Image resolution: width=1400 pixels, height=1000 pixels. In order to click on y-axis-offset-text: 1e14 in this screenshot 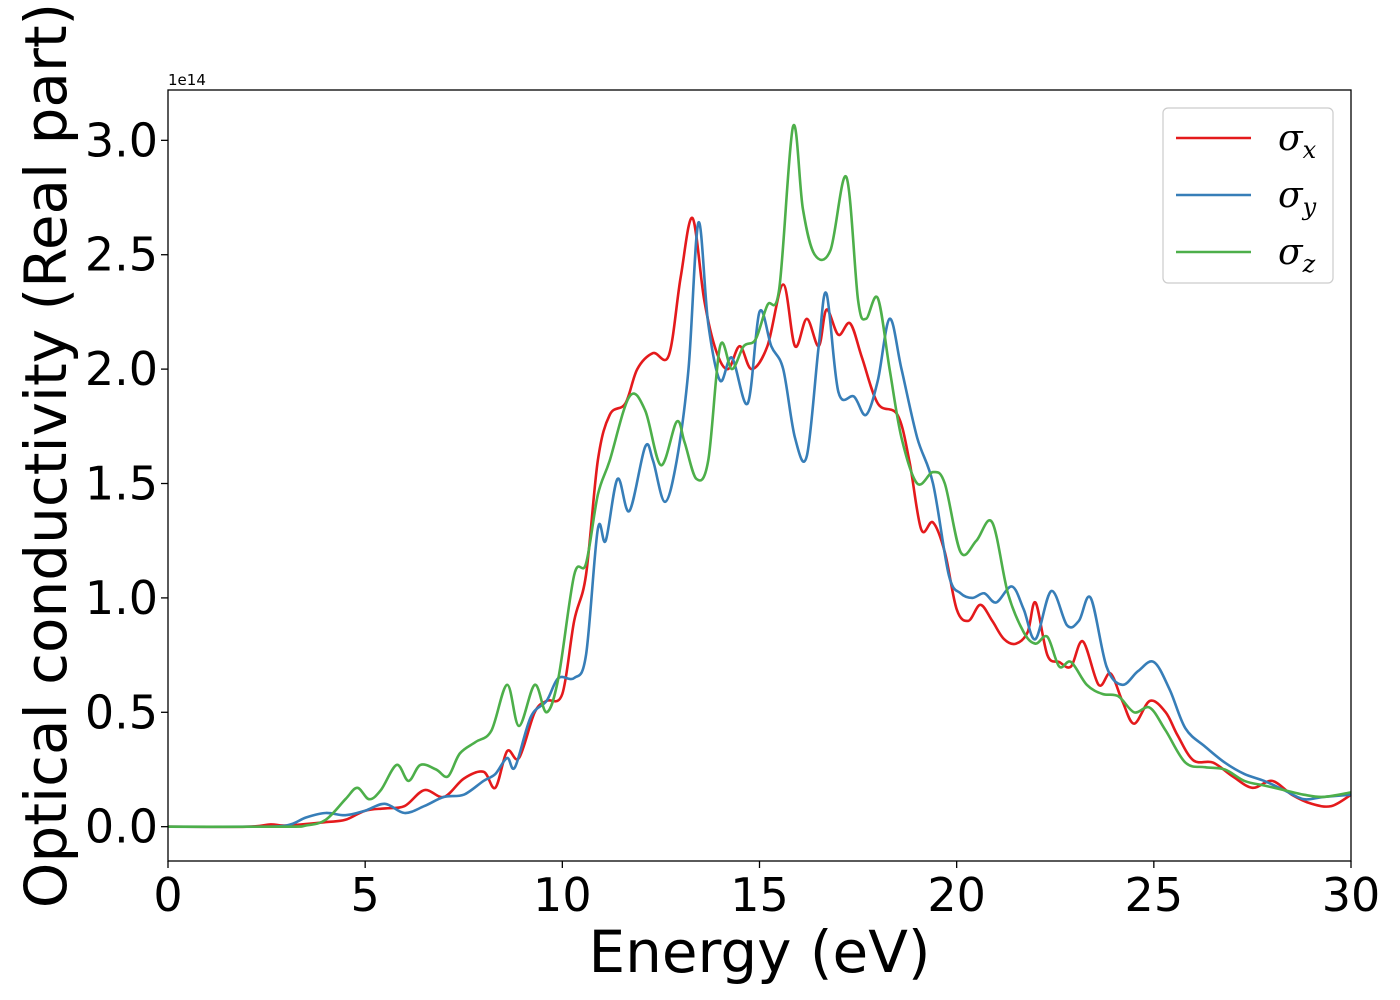, I will do `click(187, 80)`.